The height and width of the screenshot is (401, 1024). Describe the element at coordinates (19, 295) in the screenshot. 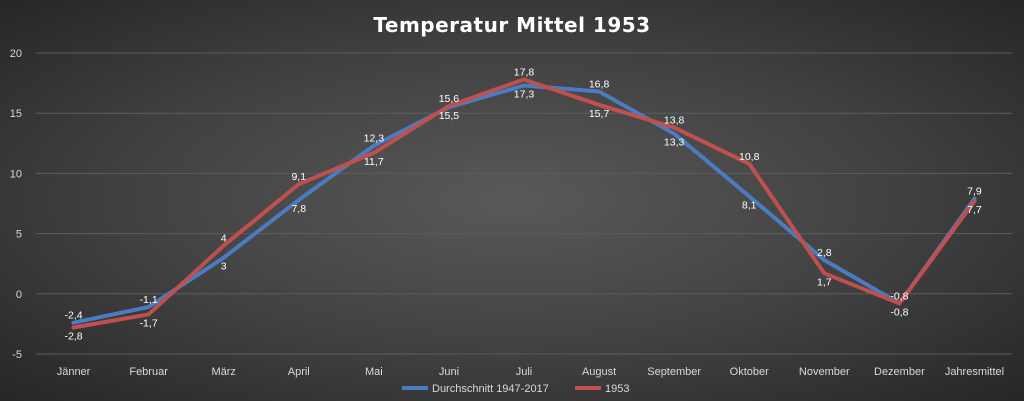

I see `y-tick-label: 0` at that location.